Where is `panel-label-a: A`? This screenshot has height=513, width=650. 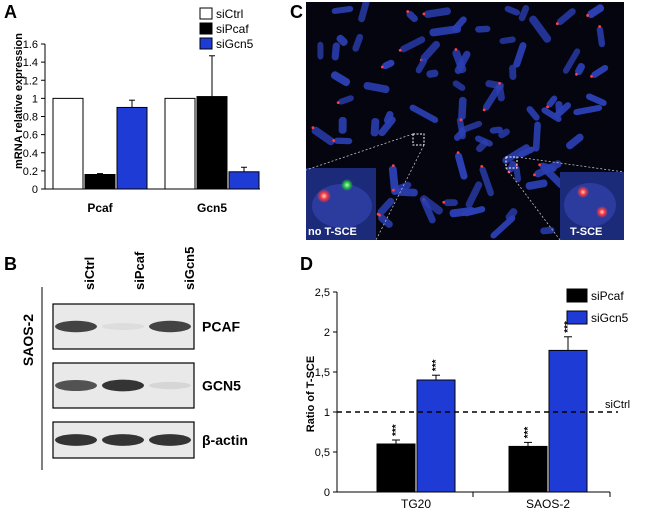
panel-label-a: A is located at coordinates (10, 12).